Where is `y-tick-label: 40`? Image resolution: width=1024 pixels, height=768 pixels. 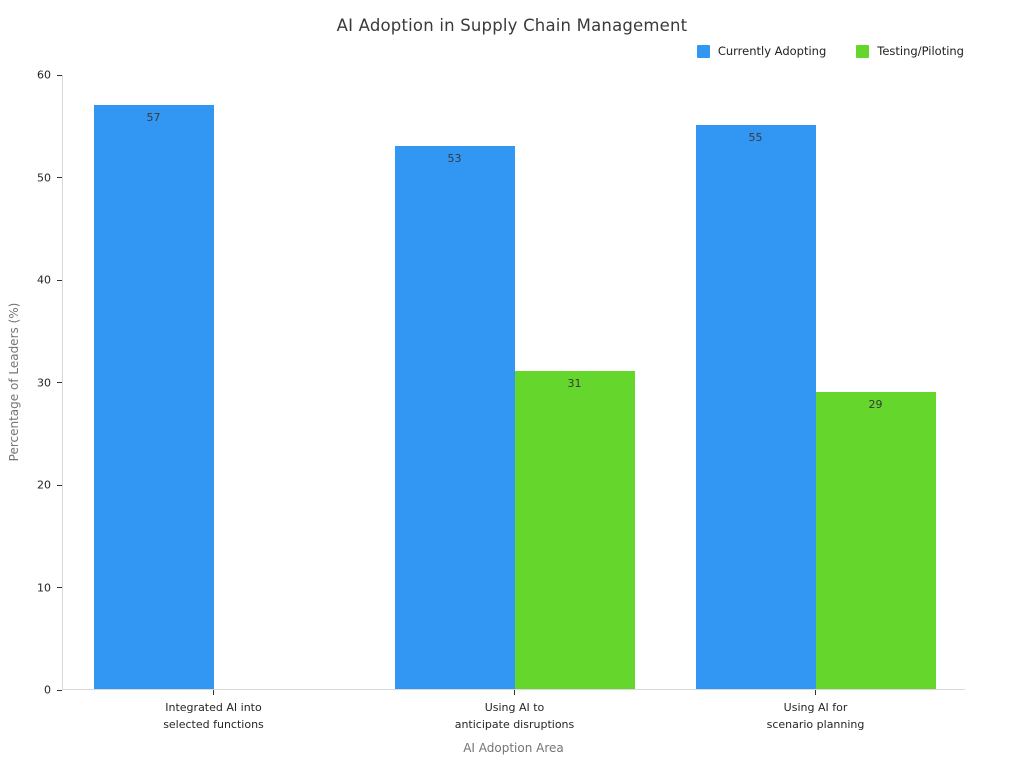 y-tick-label: 40 is located at coordinates (44, 280).